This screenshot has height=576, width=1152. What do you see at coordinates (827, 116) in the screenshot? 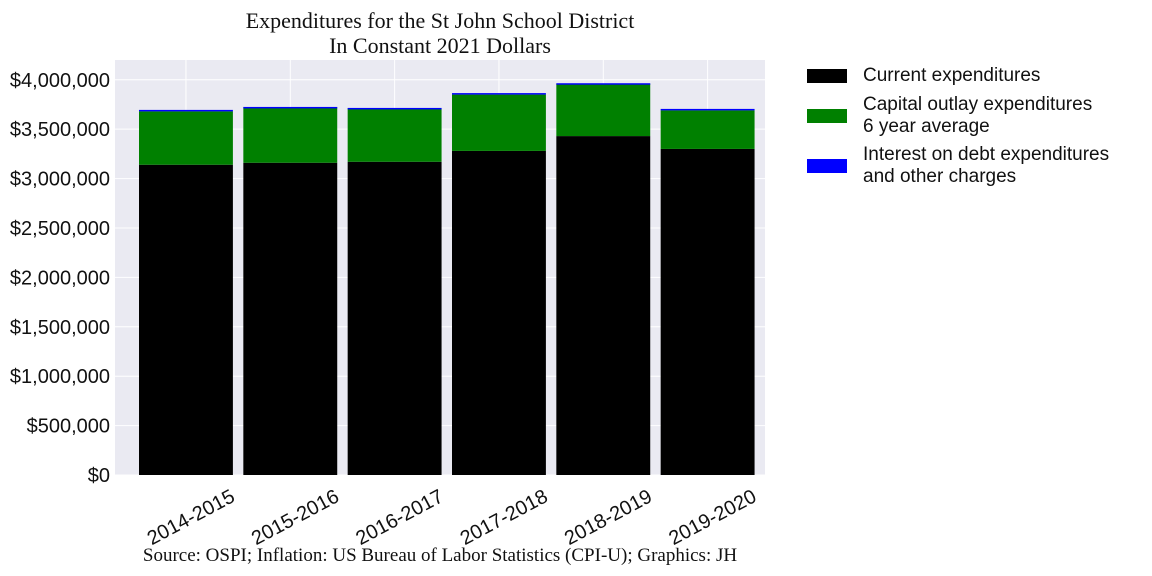
I see `legend-swatch-capital` at bounding box center [827, 116].